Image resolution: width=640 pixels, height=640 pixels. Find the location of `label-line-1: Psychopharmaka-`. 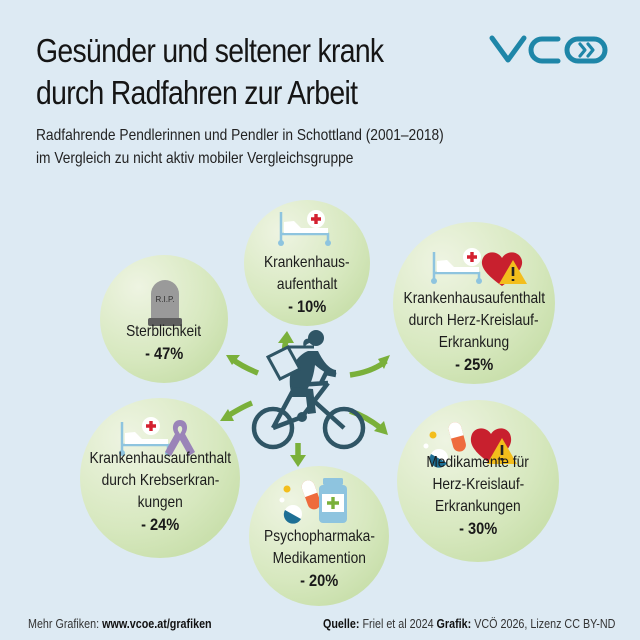

label-line-1: Psychopharmaka- is located at coordinates (319, 536).